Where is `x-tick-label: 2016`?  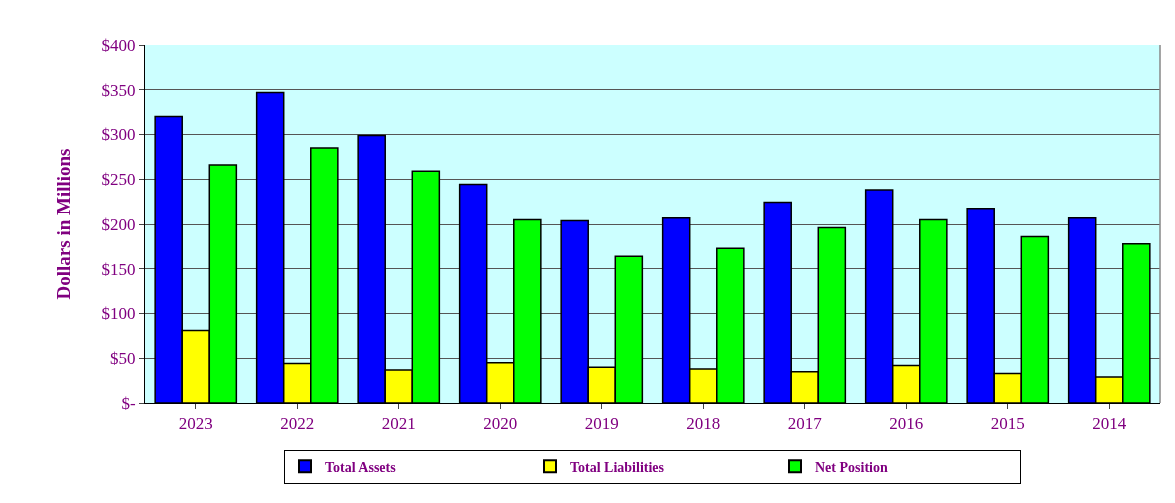 x-tick-label: 2016 is located at coordinates (906, 424).